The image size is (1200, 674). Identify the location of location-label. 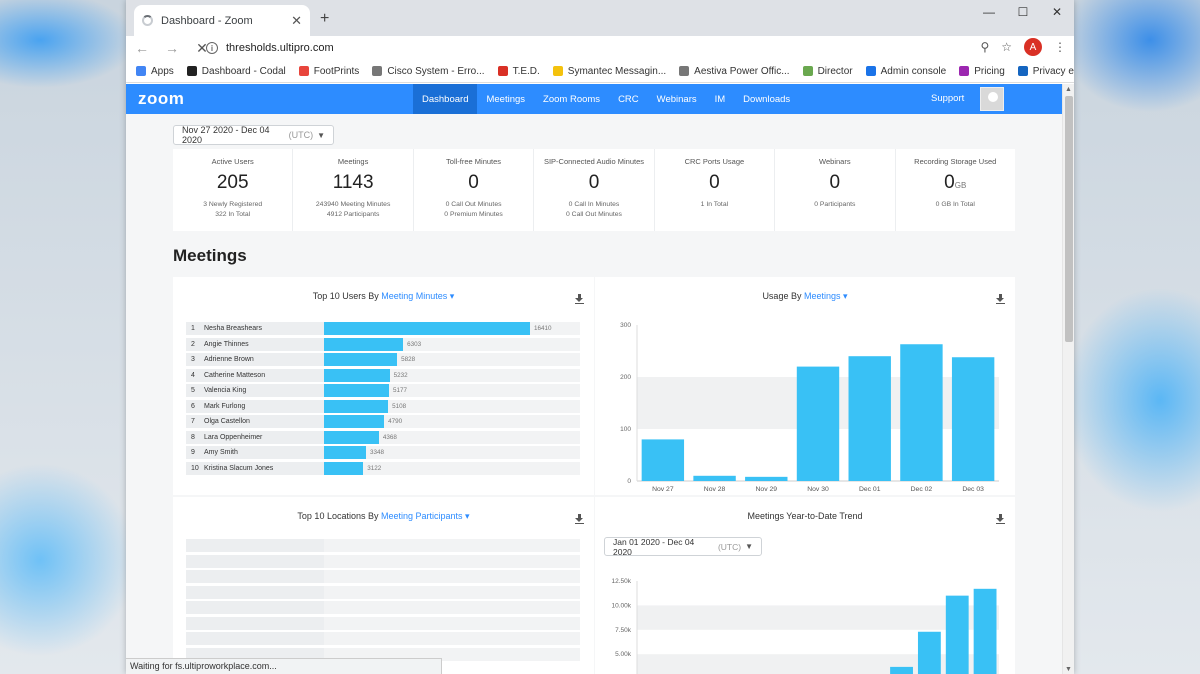
(255, 638).